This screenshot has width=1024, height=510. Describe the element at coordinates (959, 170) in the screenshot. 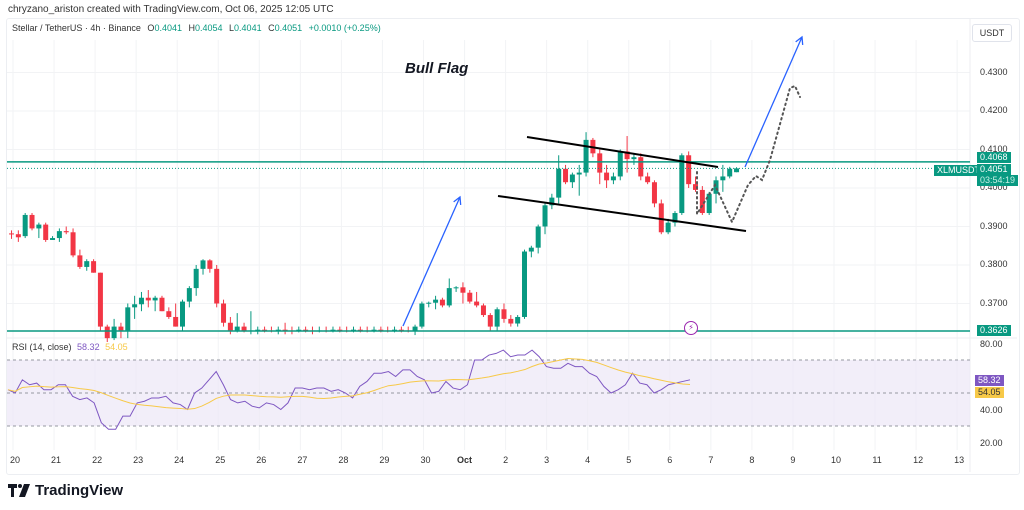

I see `symbol-tag: XLMUSDT` at that location.